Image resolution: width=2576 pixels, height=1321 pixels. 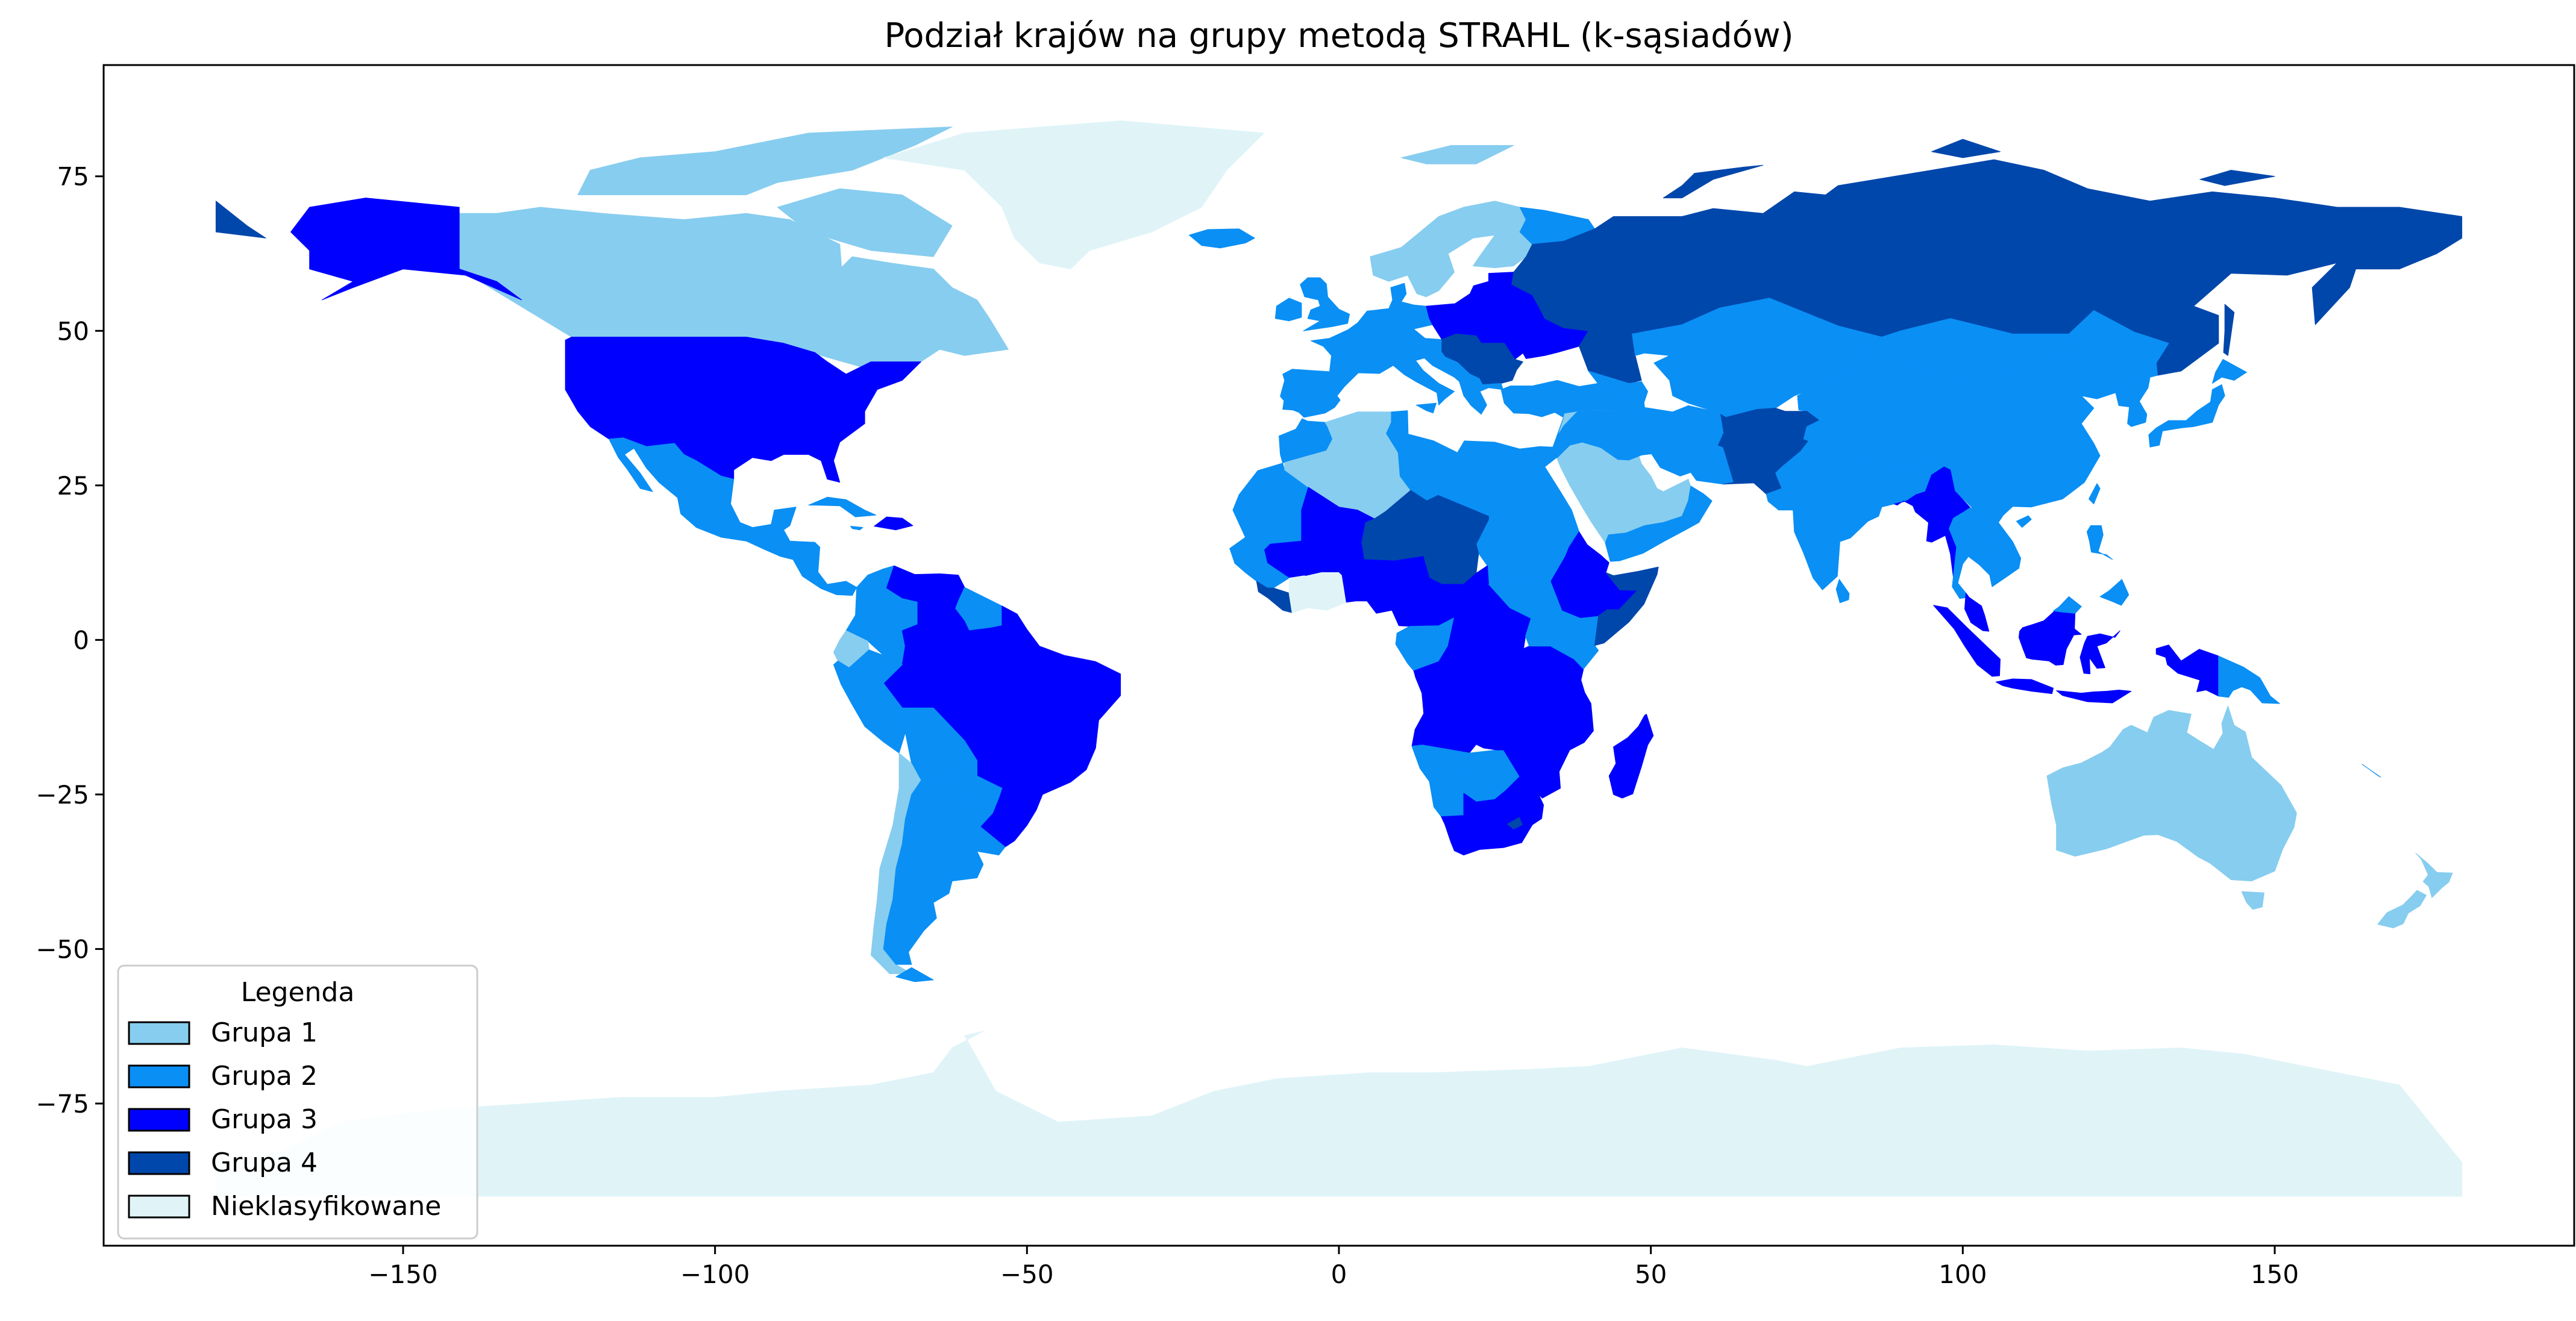 I want to click on map-region-western-europe, so click(x=1367, y=350).